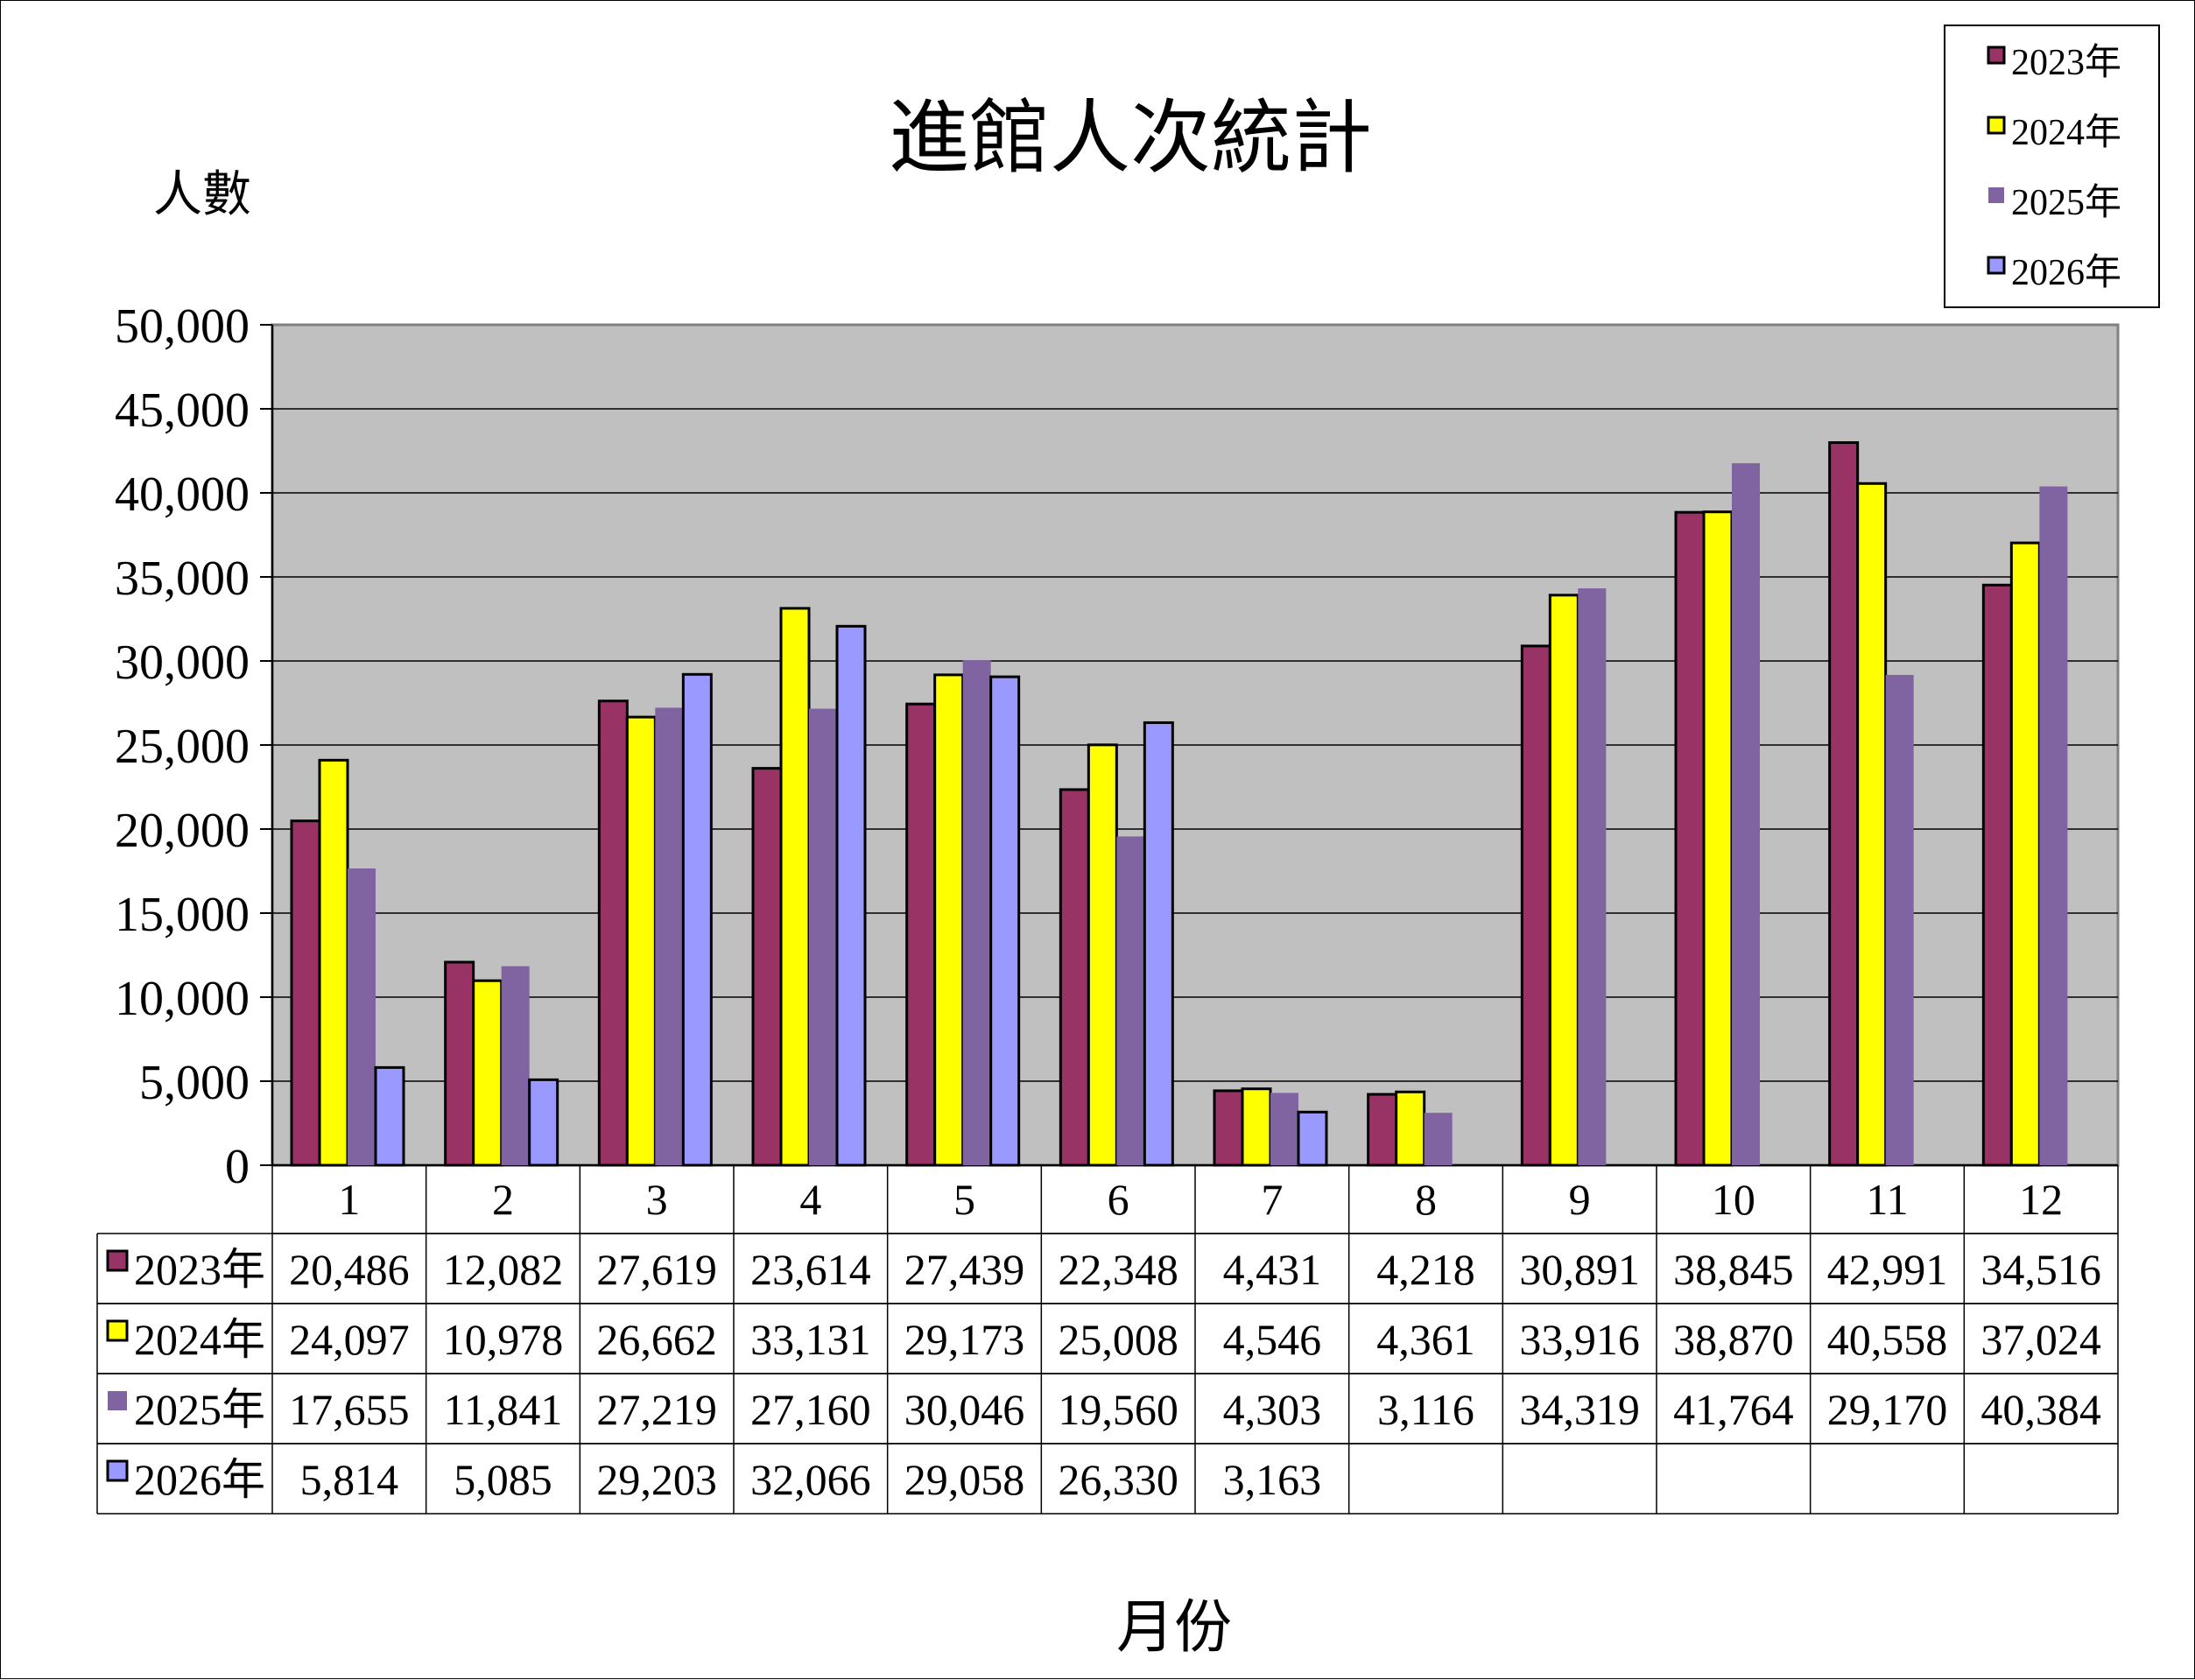 The width and height of the screenshot is (2195, 1680). Describe the element at coordinates (1592, 876) in the screenshot. I see `bar-2025年-9` at that location.